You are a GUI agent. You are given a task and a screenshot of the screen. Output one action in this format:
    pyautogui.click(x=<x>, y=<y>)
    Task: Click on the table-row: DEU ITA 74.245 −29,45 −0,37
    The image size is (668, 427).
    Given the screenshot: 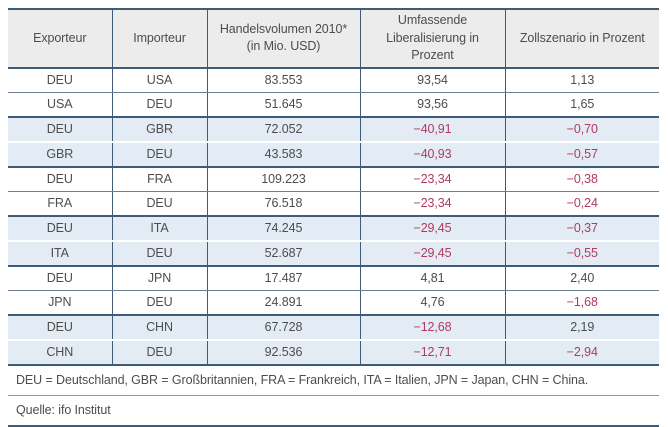 What is the action you would take?
    pyautogui.click(x=333, y=228)
    